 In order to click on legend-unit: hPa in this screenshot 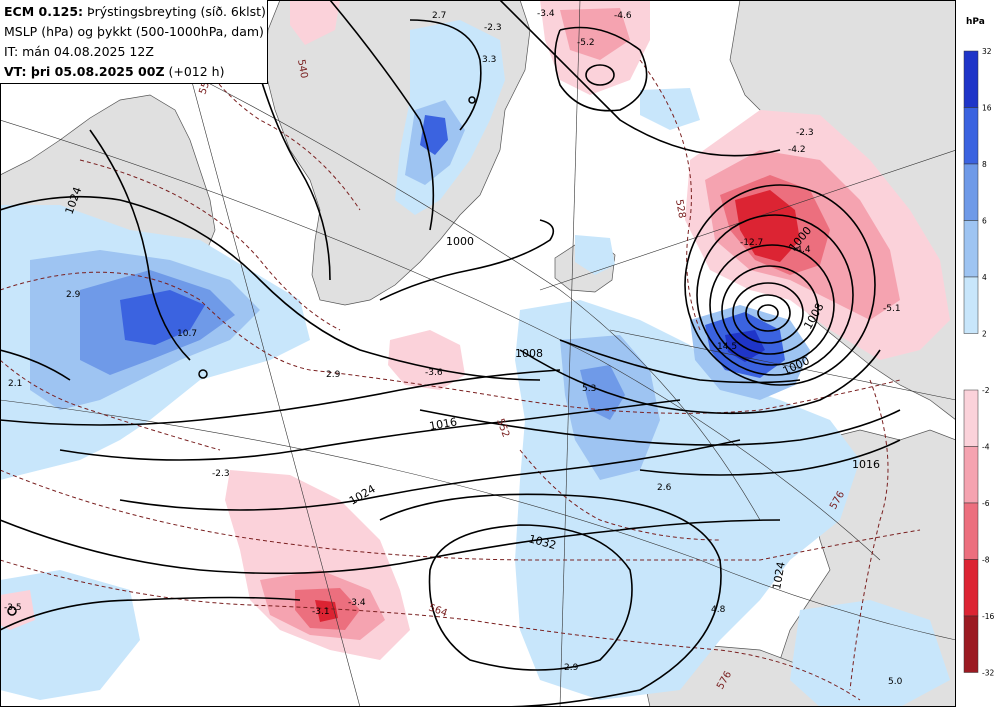, I will do `click(975, 22)`.